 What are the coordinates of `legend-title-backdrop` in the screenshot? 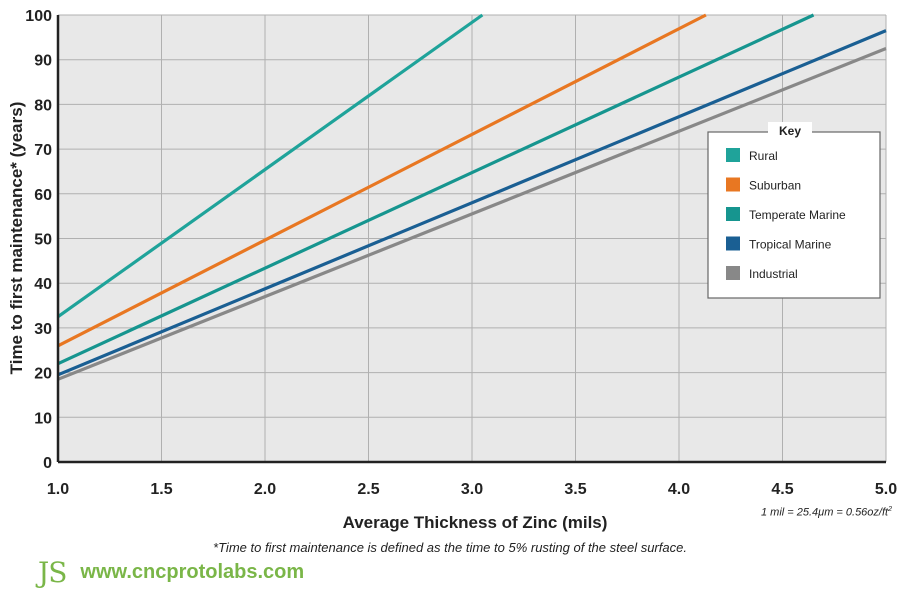 It's located at (790, 130).